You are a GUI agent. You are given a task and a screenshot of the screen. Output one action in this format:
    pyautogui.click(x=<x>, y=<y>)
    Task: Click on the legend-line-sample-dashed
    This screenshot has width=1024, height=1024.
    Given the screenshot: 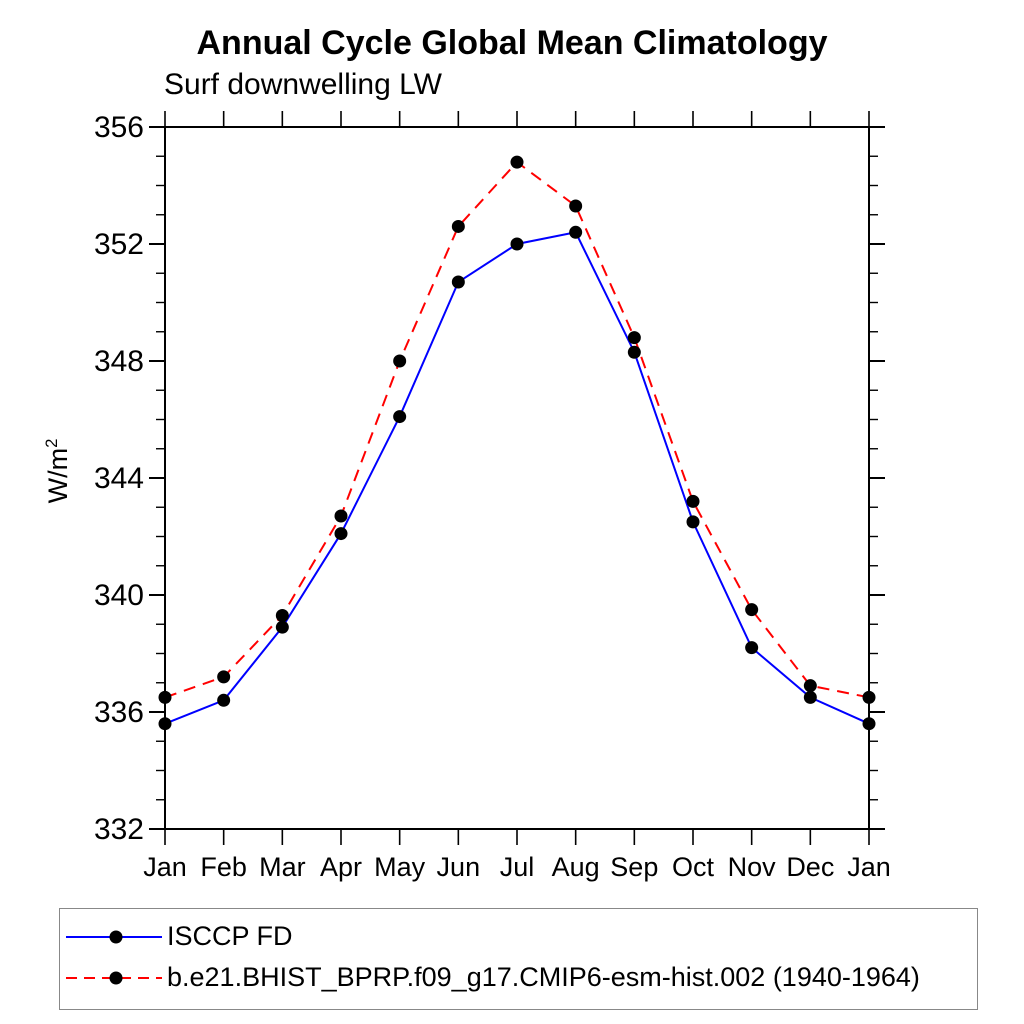 What is the action you would take?
    pyautogui.click(x=114, y=977)
    